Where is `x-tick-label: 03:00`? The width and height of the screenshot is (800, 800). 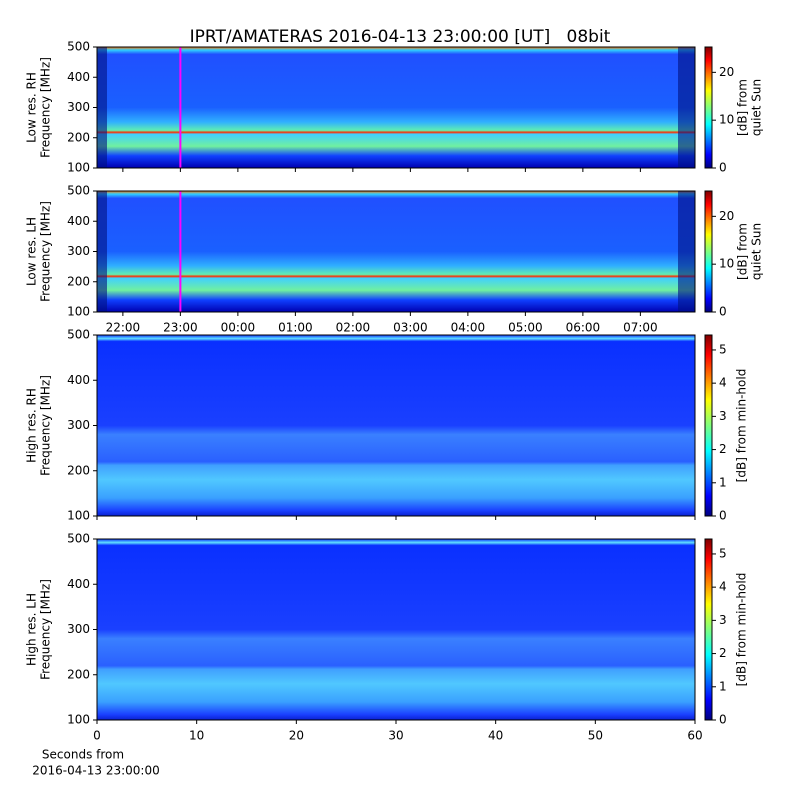 x-tick-label: 03:00 is located at coordinates (410, 328).